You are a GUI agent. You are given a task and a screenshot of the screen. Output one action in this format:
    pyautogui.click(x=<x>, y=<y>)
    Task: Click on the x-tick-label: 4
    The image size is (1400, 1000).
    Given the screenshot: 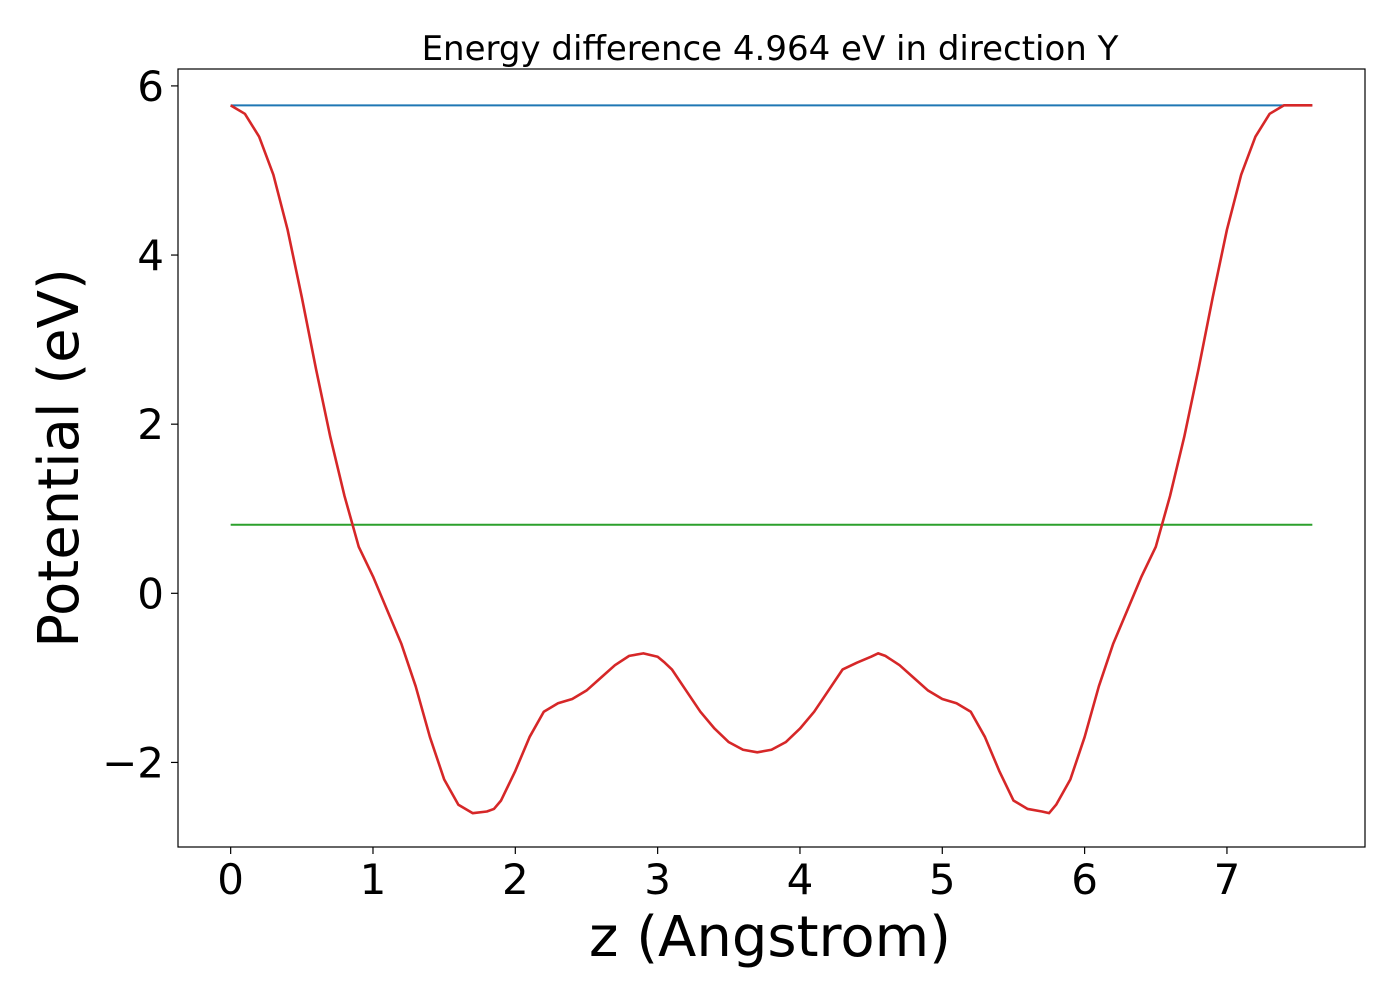 What is the action you would take?
    pyautogui.click(x=800, y=879)
    